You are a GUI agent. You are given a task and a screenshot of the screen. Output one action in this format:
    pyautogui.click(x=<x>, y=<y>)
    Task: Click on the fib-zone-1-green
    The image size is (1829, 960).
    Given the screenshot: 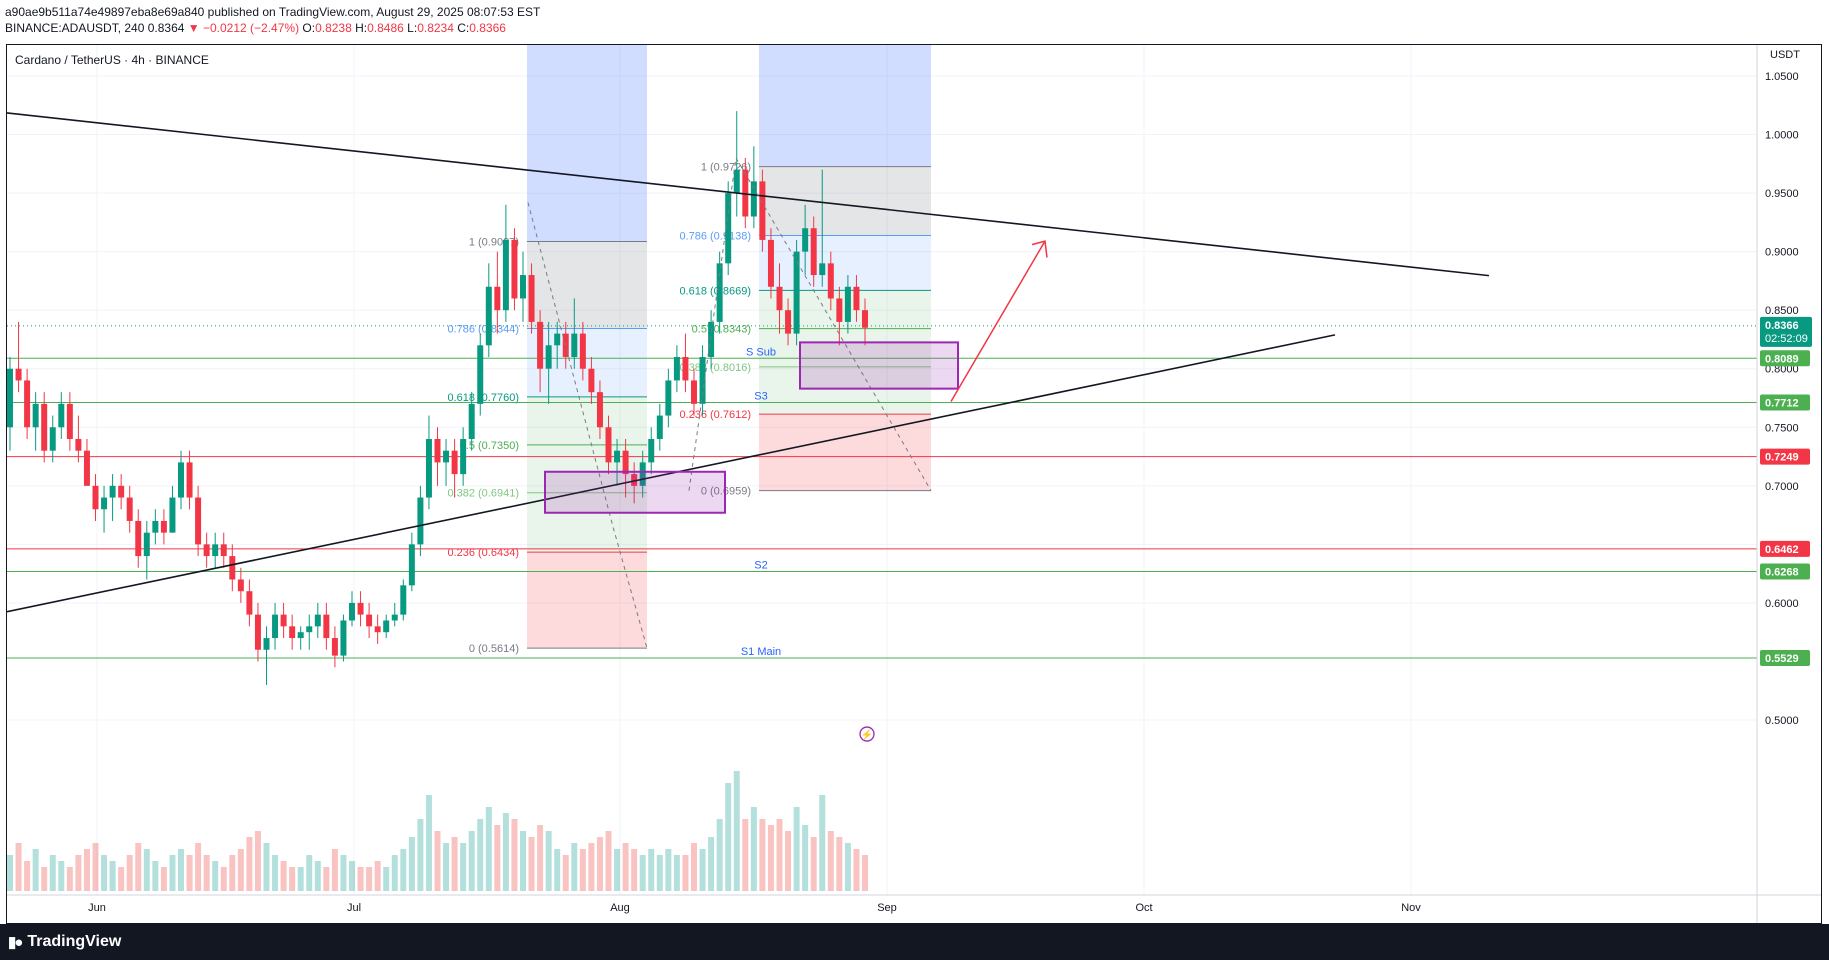 What is the action you would take?
    pyautogui.click(x=587, y=474)
    